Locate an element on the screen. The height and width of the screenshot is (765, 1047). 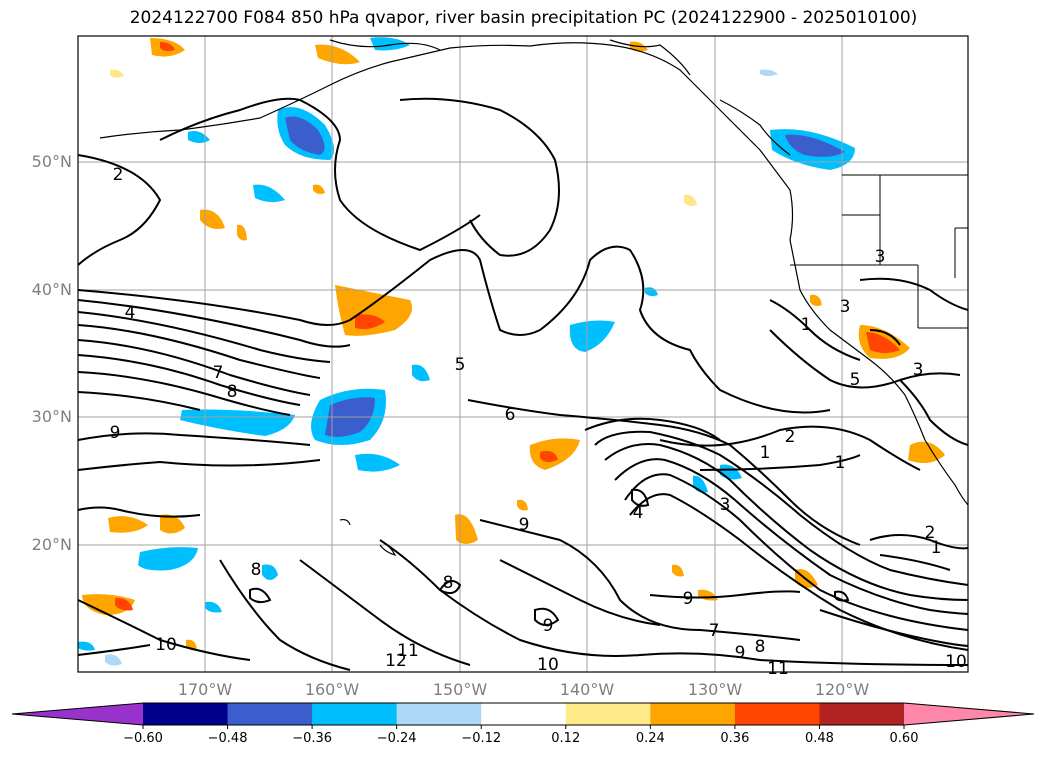
colorbar-tick-label: −0.60 is located at coordinates (143, 738).